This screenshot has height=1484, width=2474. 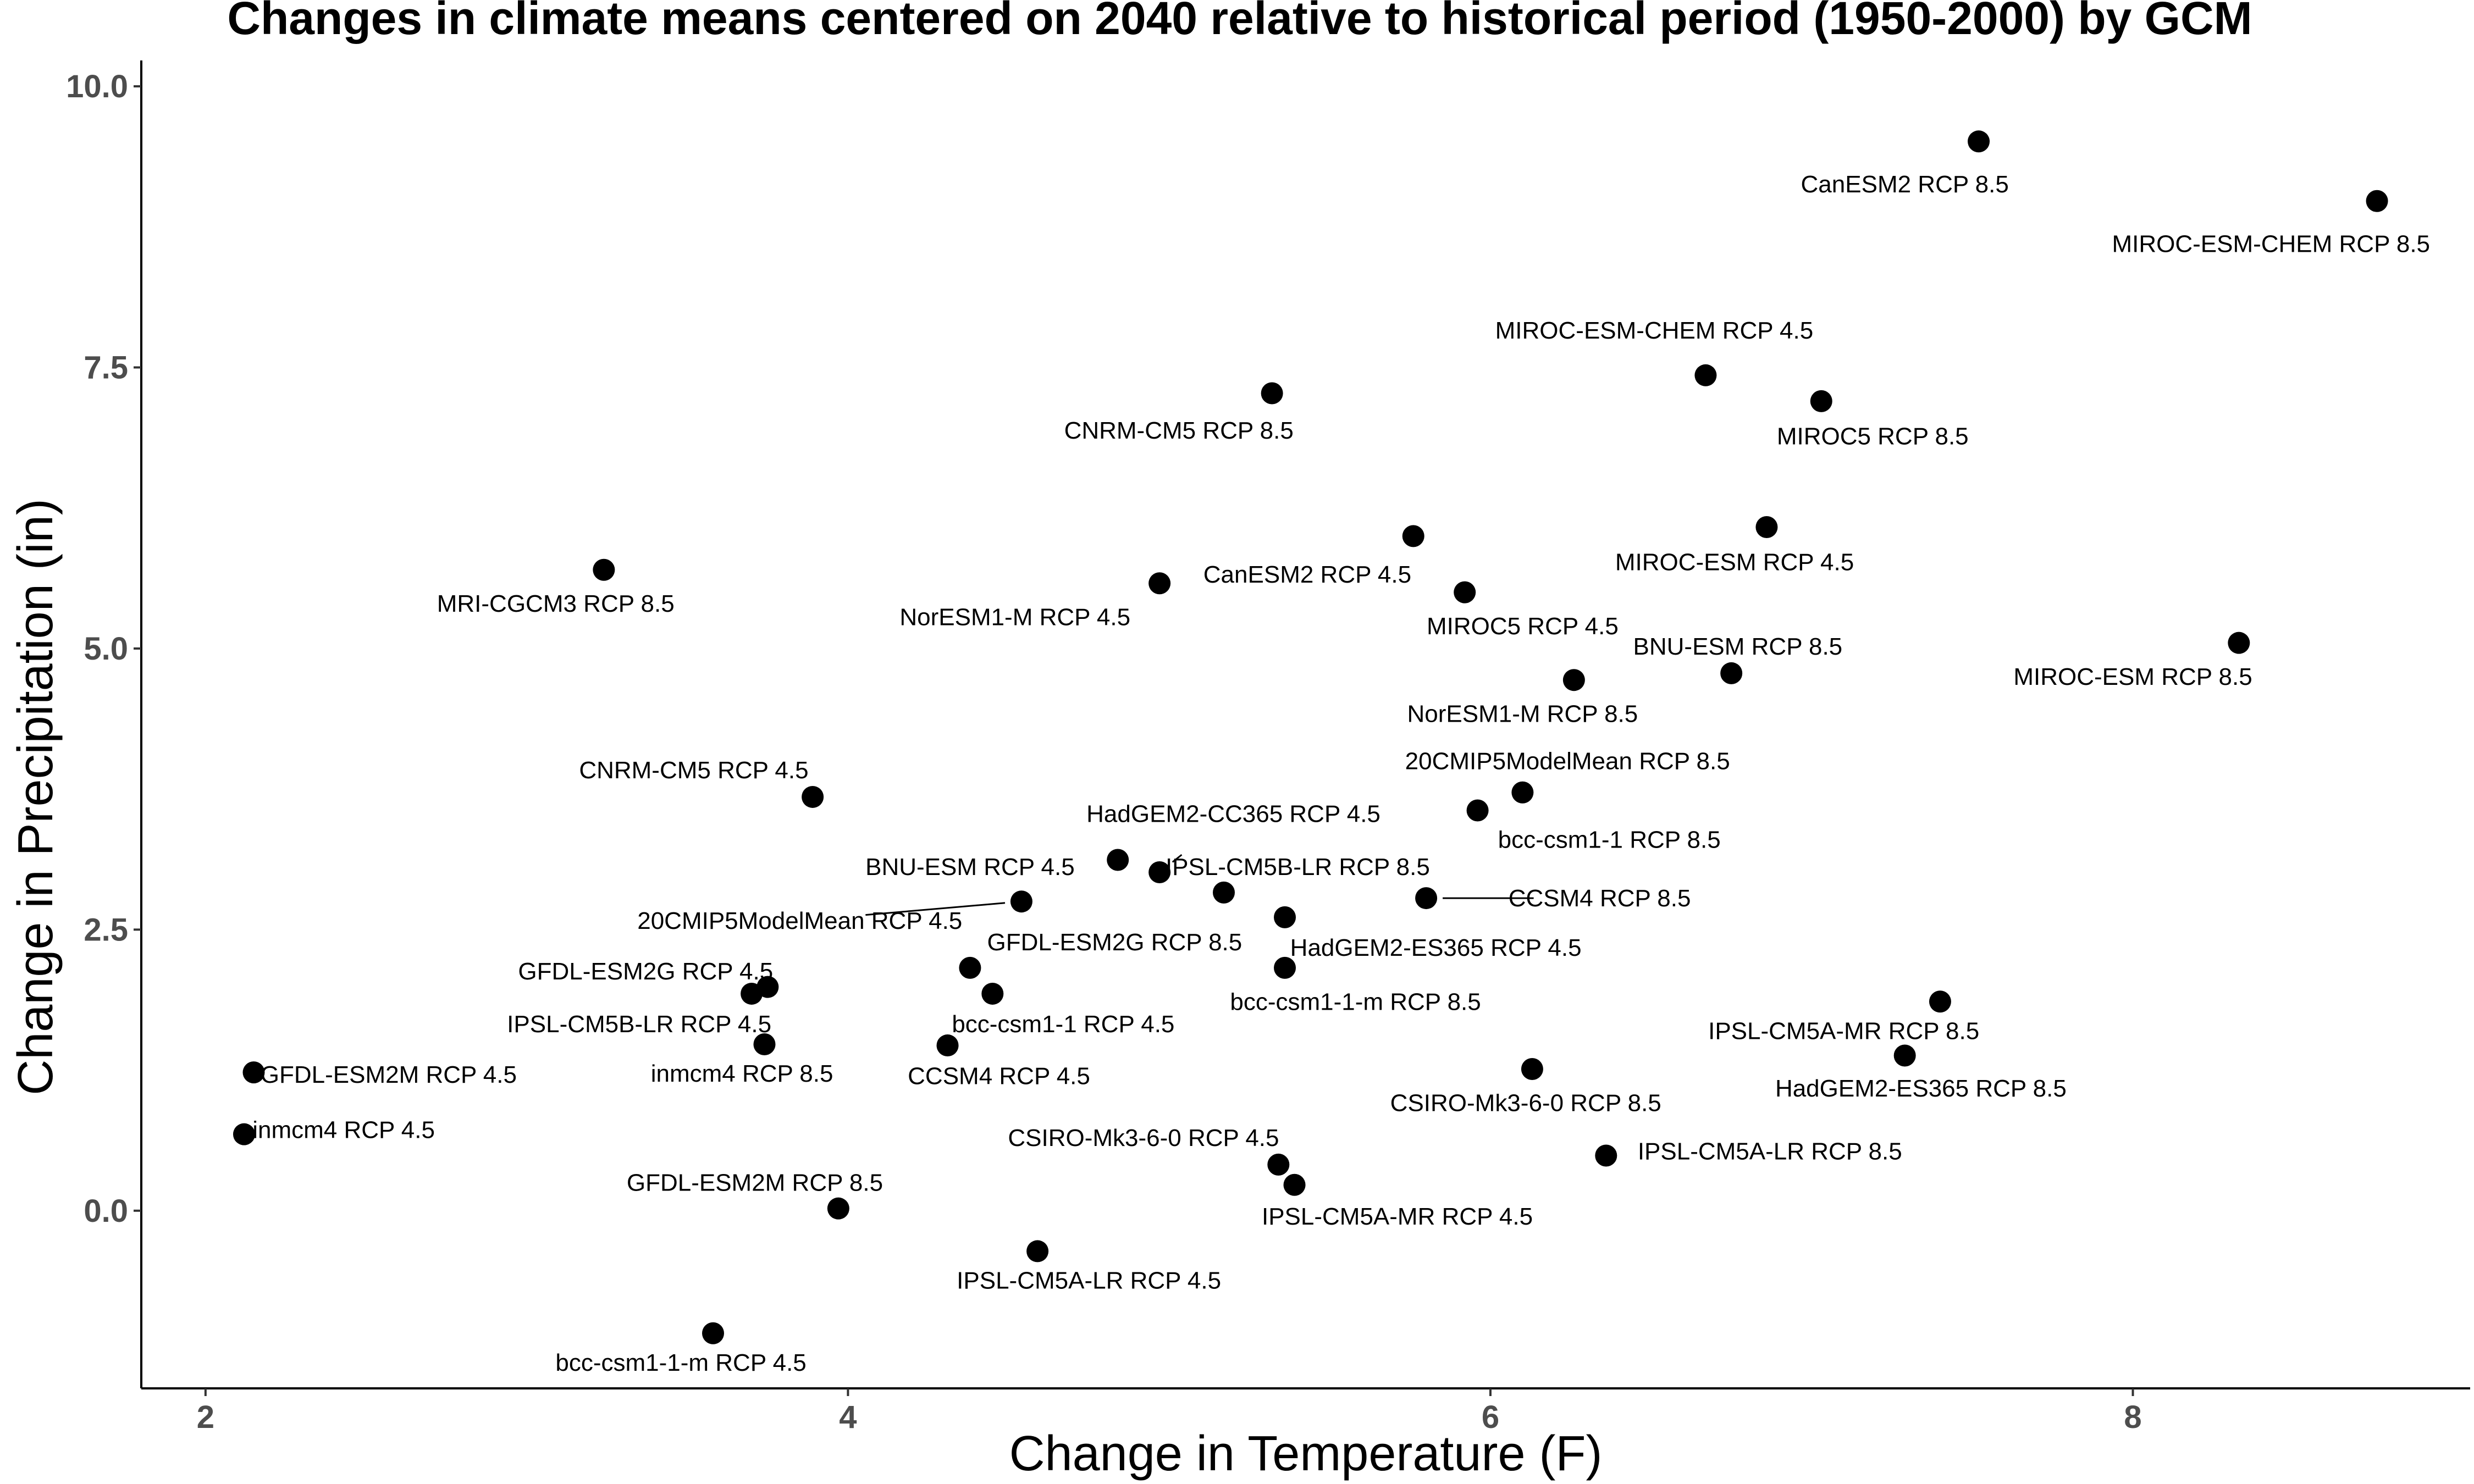 What do you see at coordinates (1356, 1001) in the screenshot?
I see `point-label: bcc-csm1-1-m RCP 8.5` at bounding box center [1356, 1001].